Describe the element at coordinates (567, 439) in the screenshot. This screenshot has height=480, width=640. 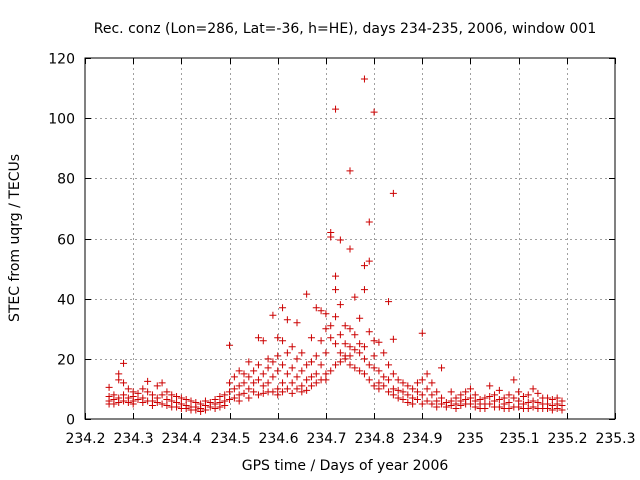
I see `x-tick-label: 235.2` at that location.